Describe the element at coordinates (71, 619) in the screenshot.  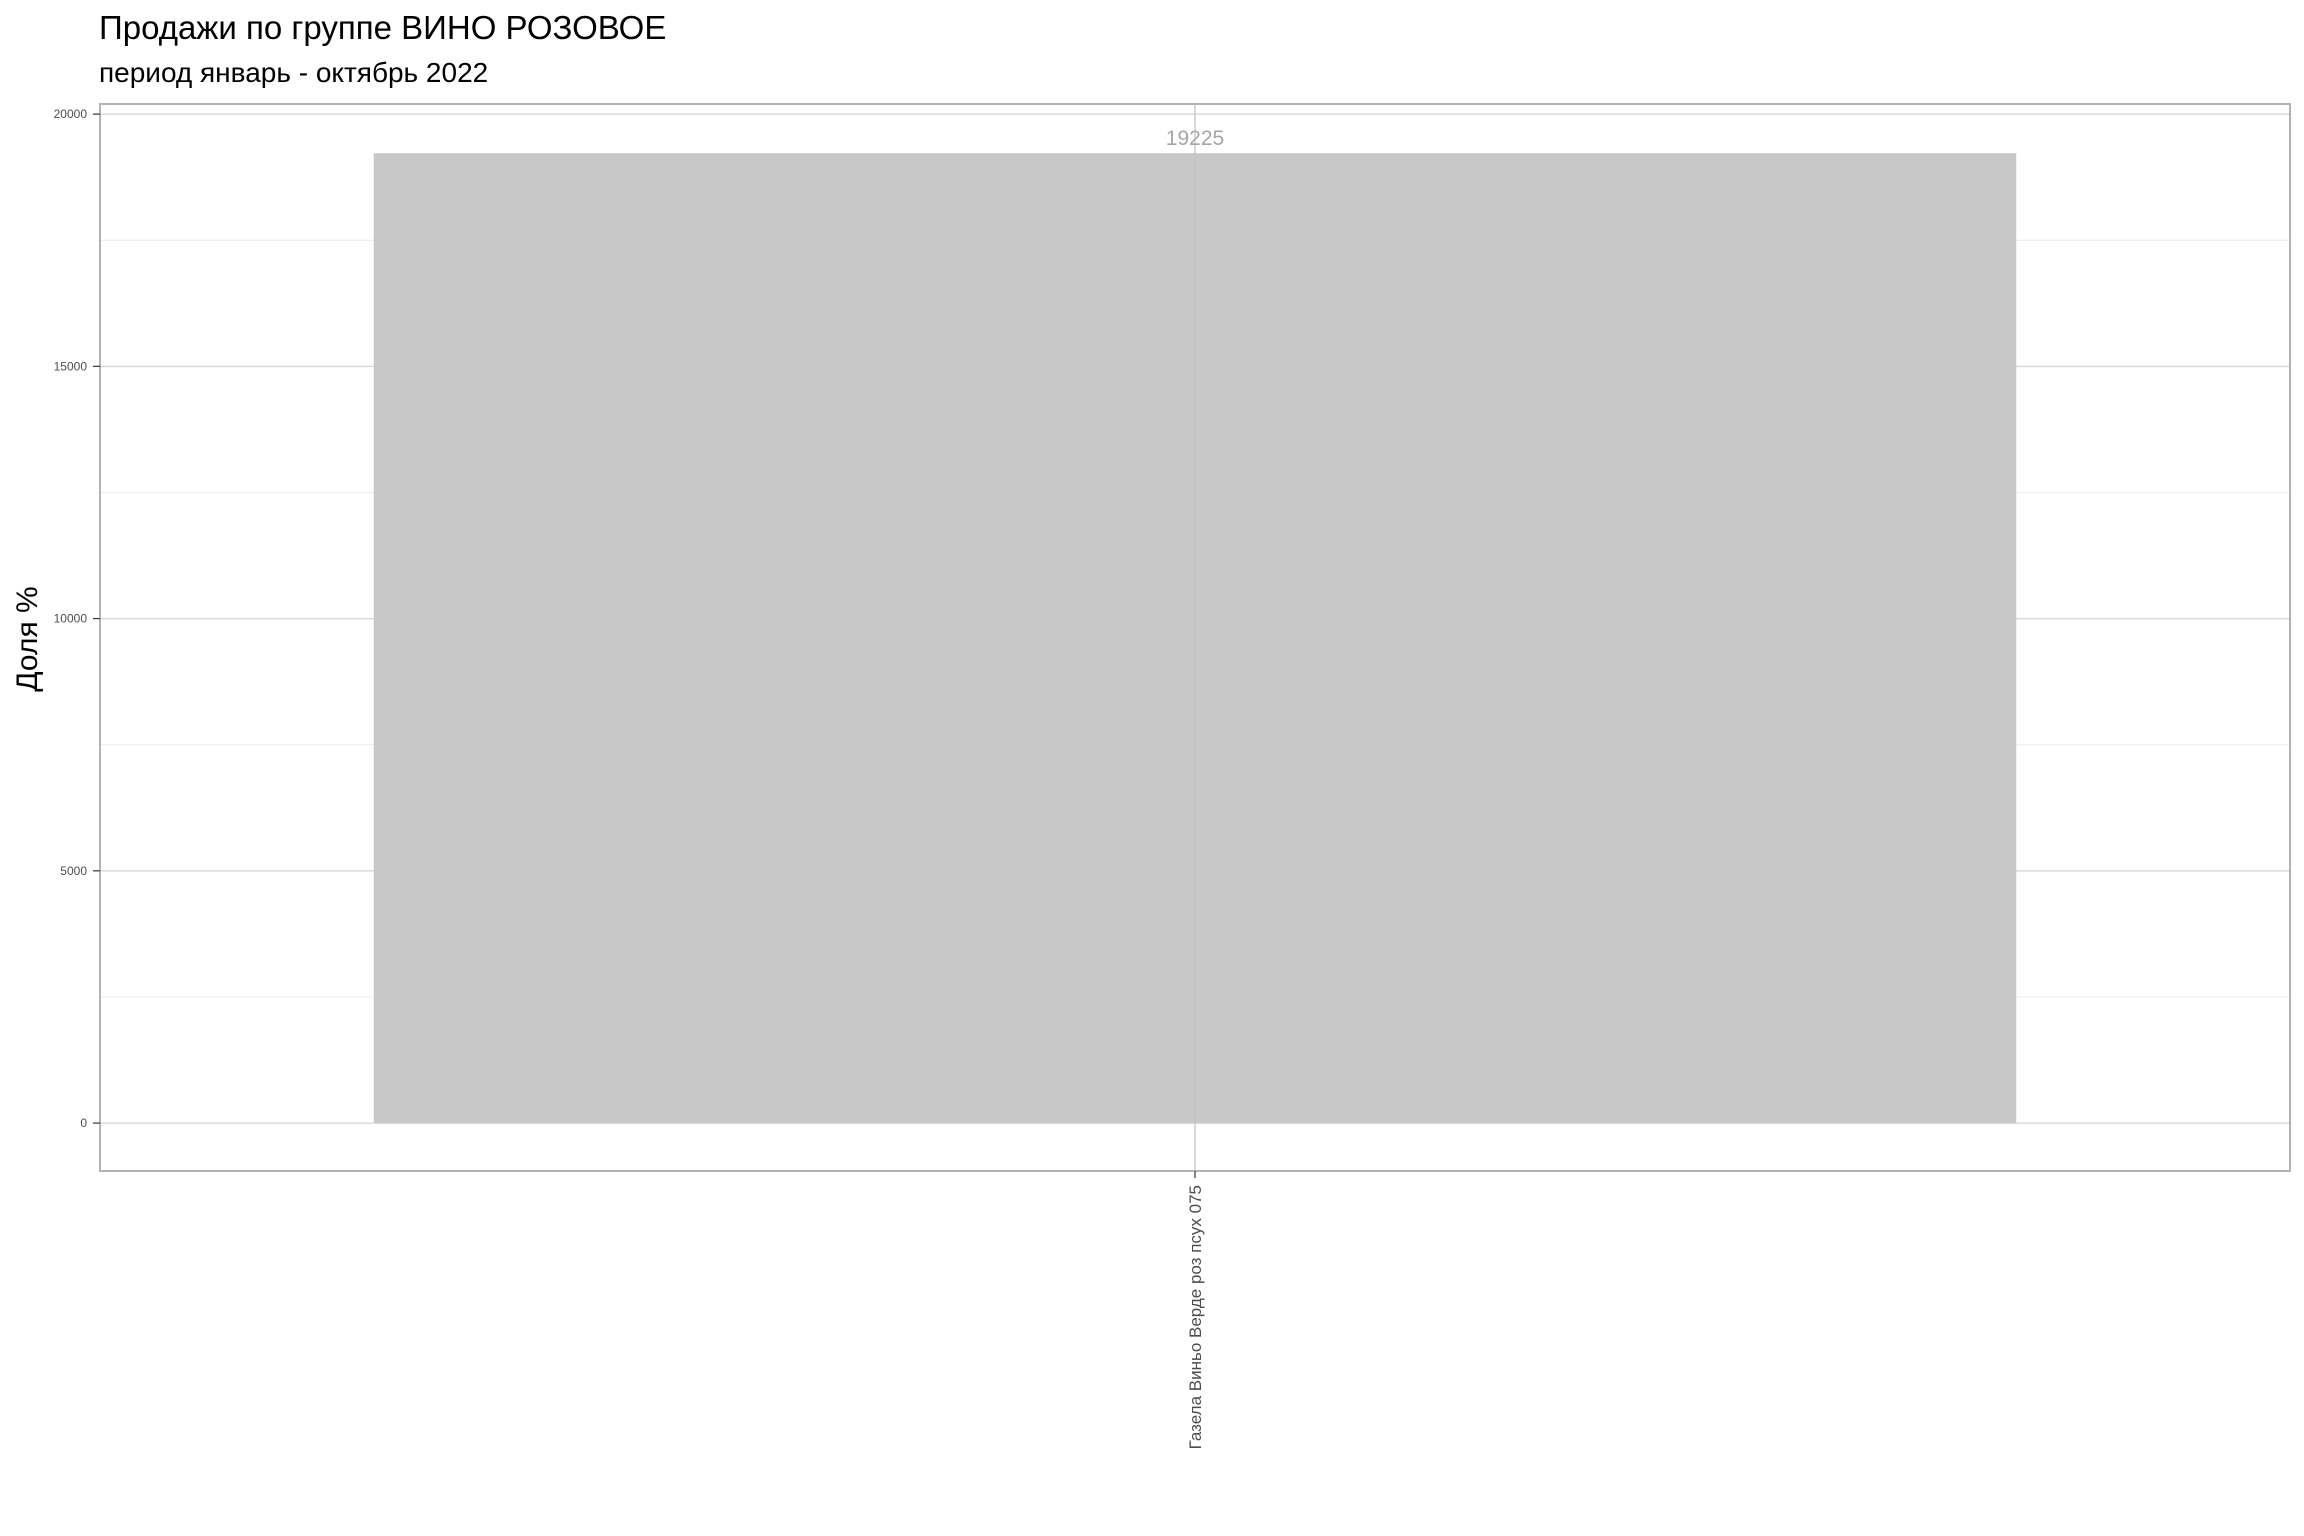
I see `y-tick-label: 10000` at that location.